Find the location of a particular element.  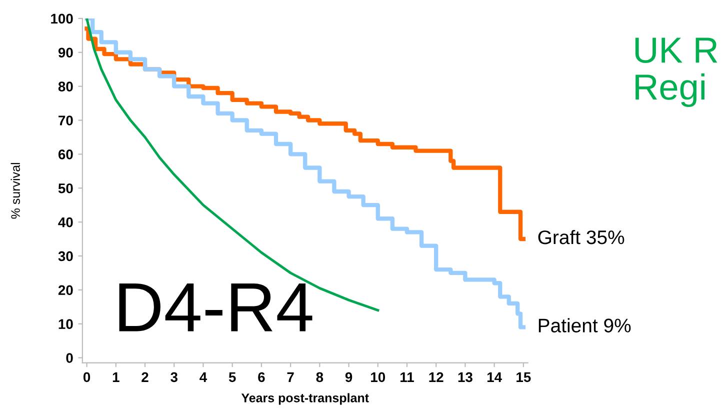

x-tick-label: 0 is located at coordinates (86, 377).